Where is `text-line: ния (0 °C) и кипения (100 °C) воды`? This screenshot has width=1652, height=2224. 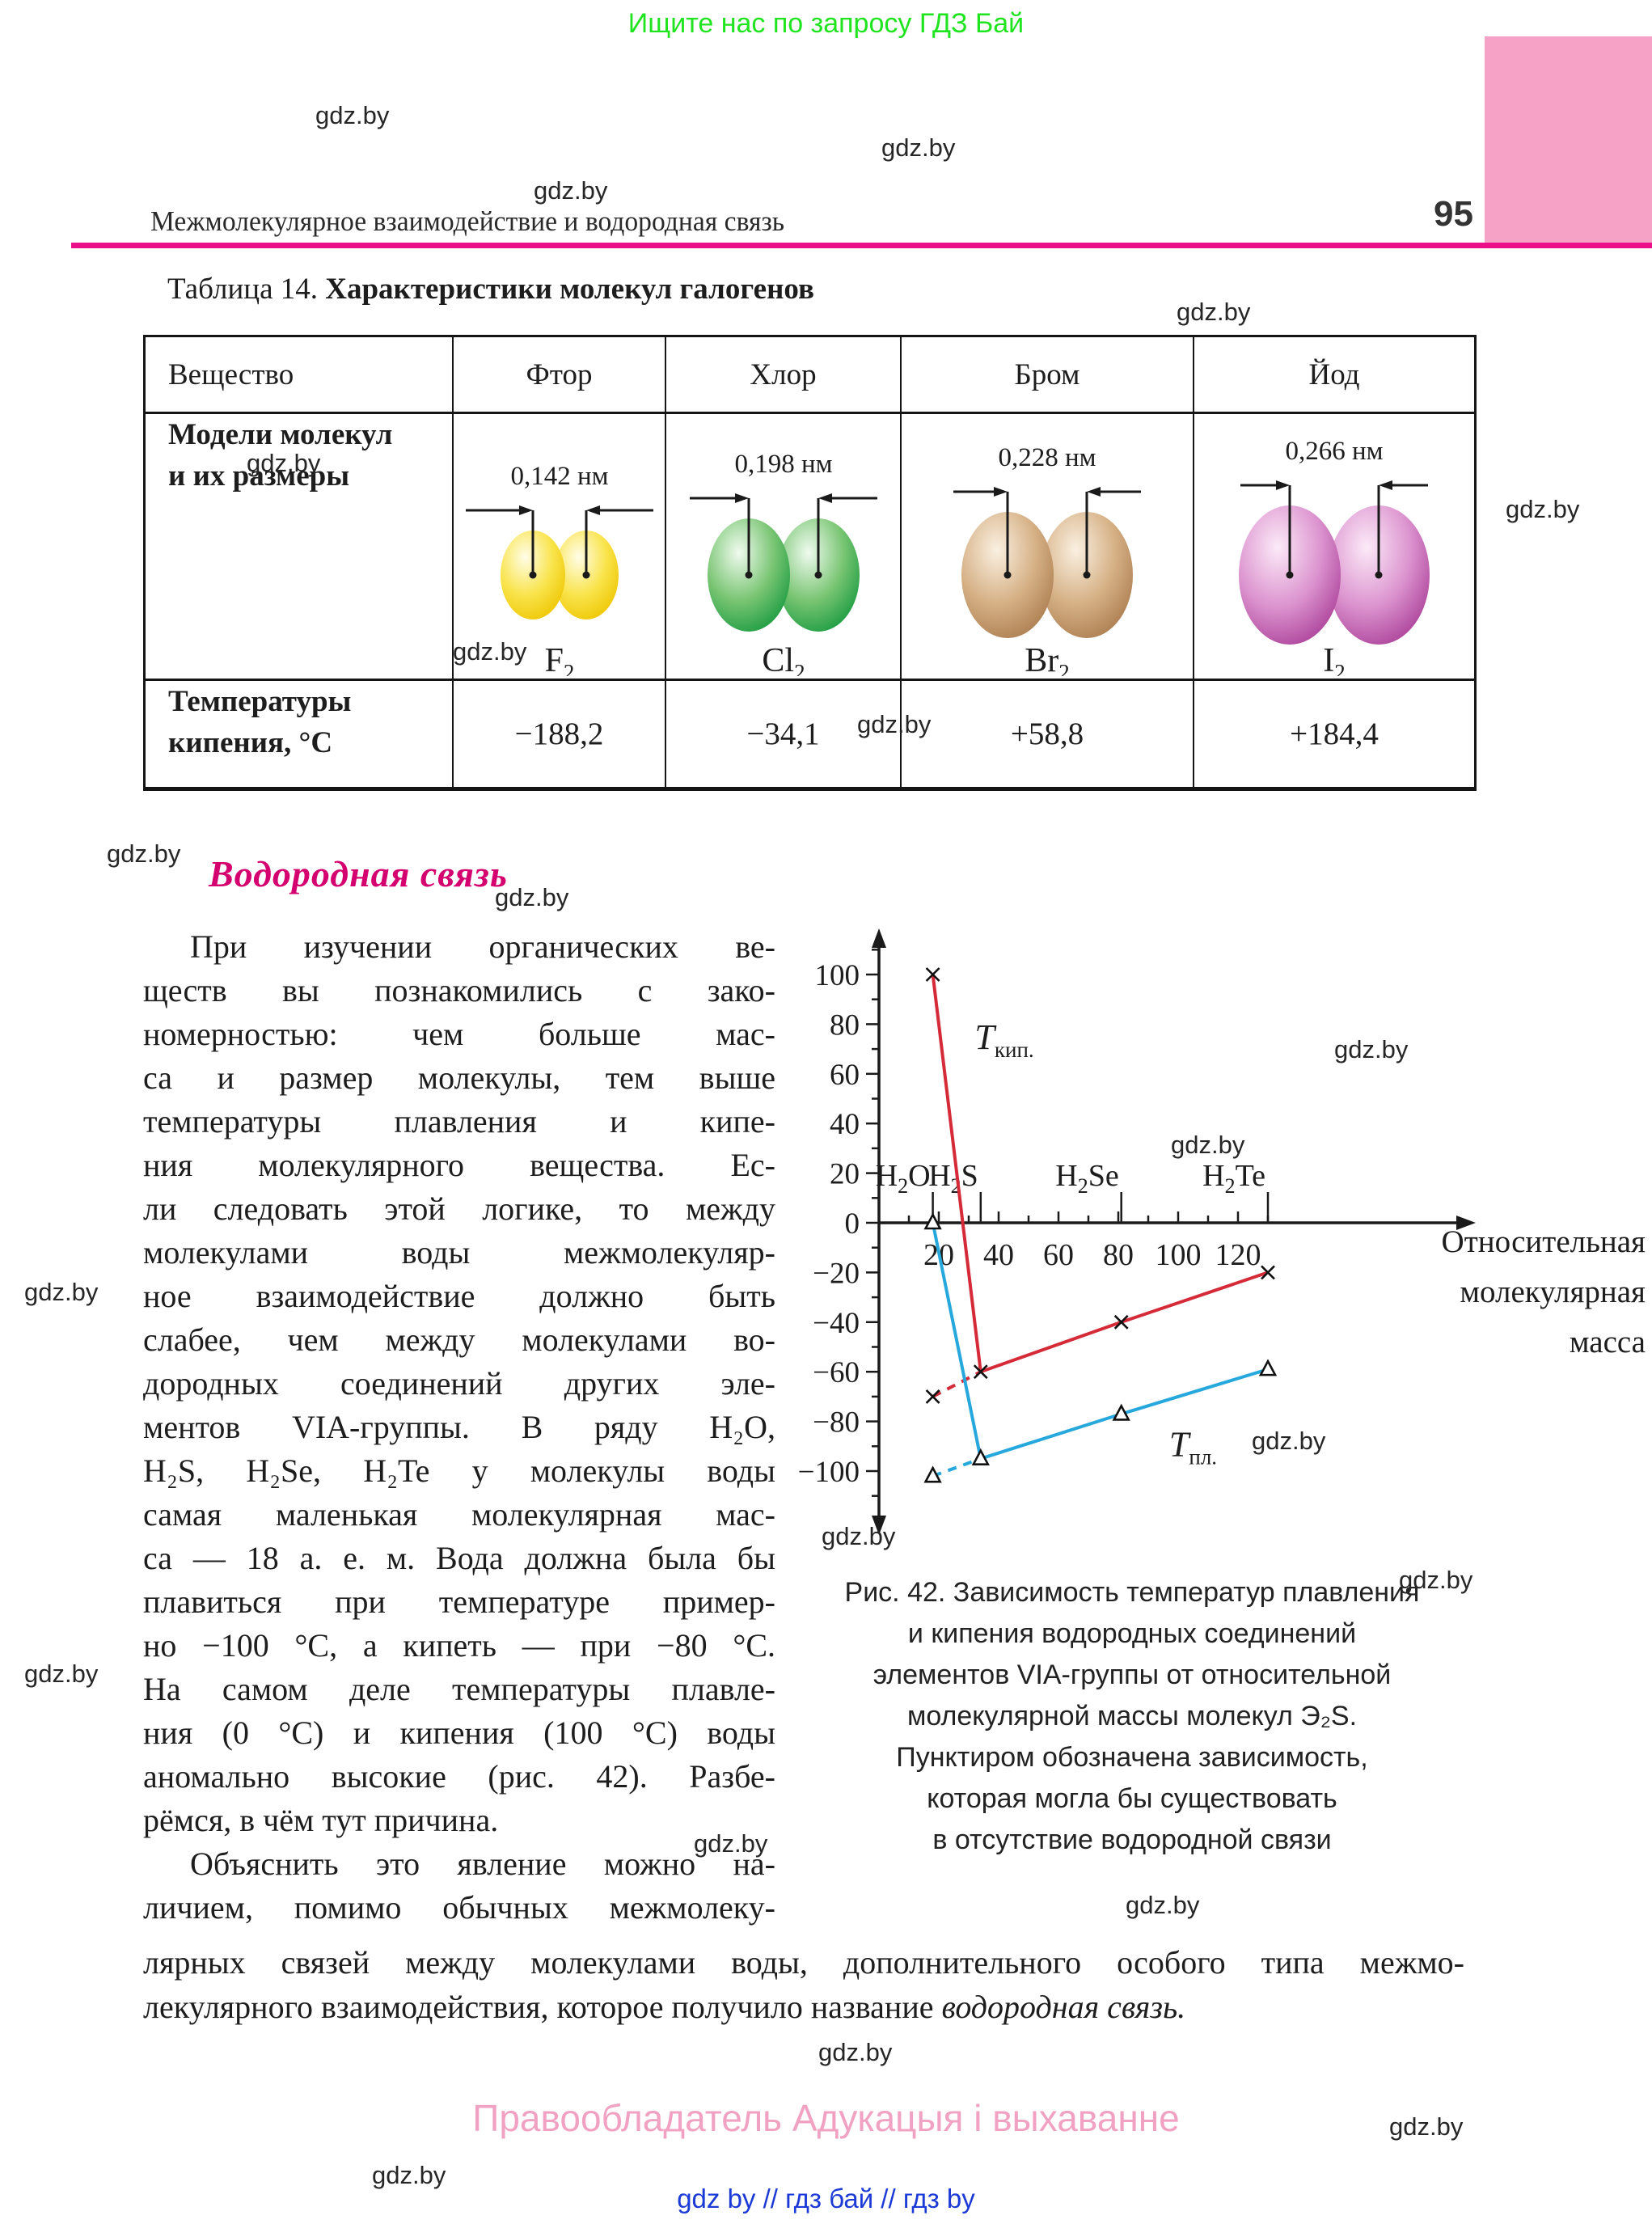
text-line: ния (0 °C) и кипения (100 °C) воды is located at coordinates (459, 1733).